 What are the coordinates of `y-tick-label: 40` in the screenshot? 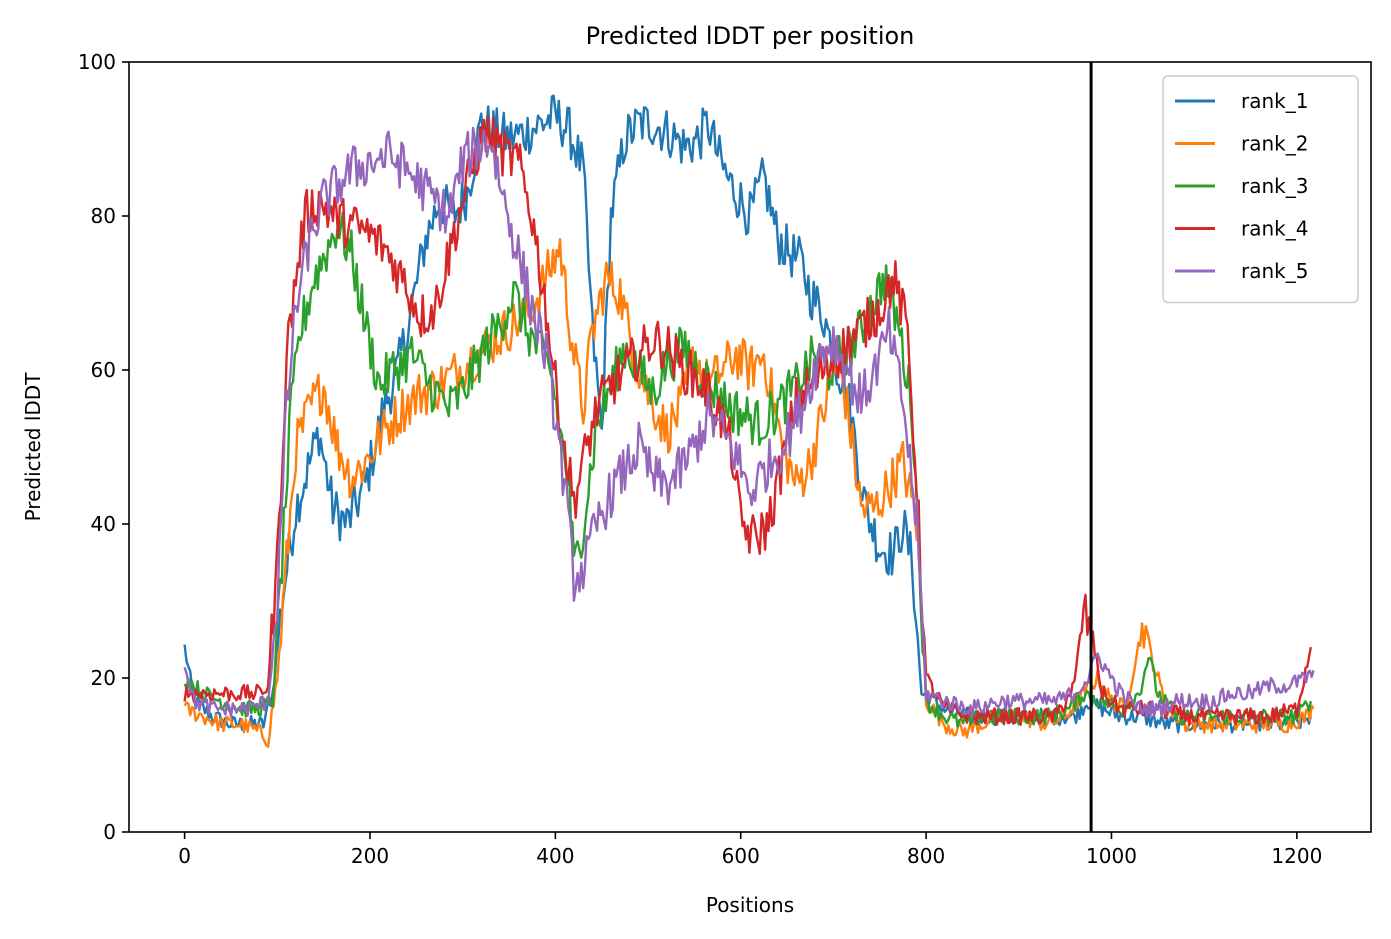 It's located at (103, 524).